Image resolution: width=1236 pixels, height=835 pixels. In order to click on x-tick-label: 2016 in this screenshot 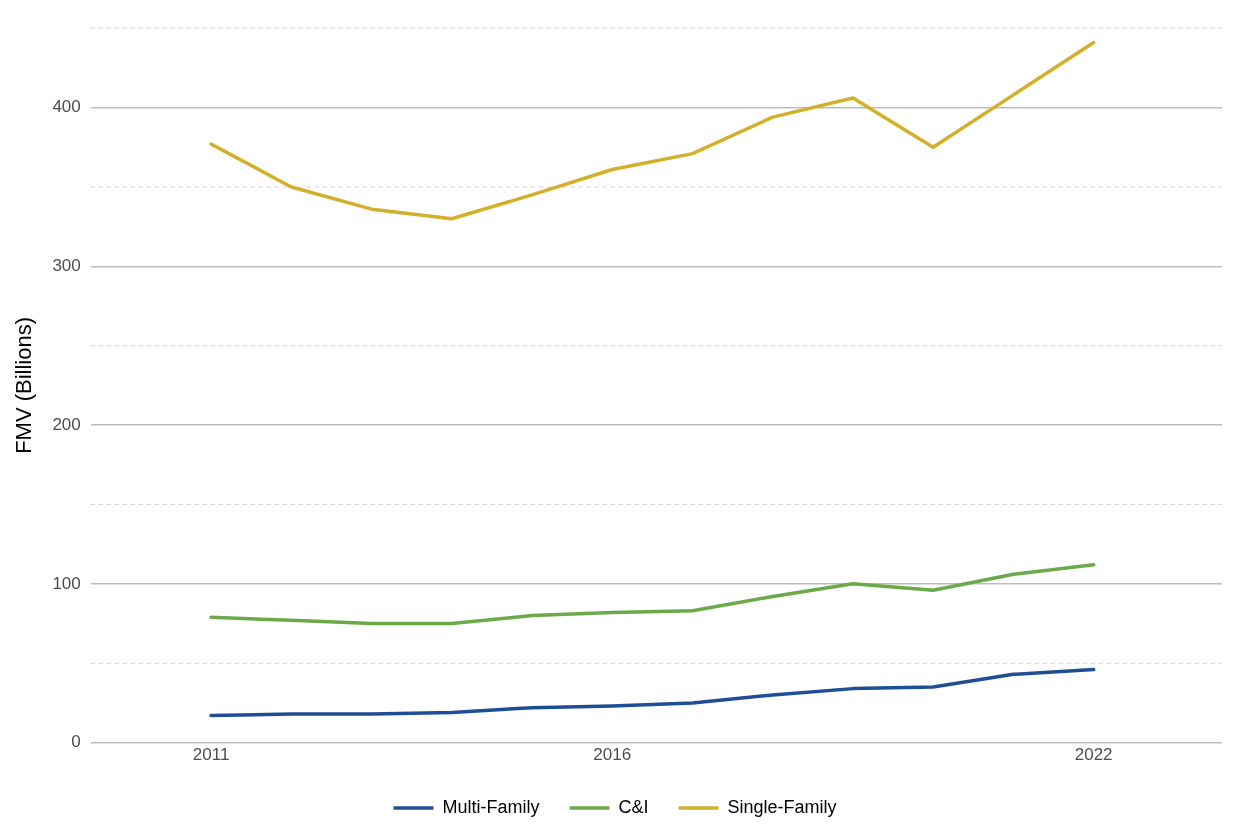, I will do `click(612, 755)`.